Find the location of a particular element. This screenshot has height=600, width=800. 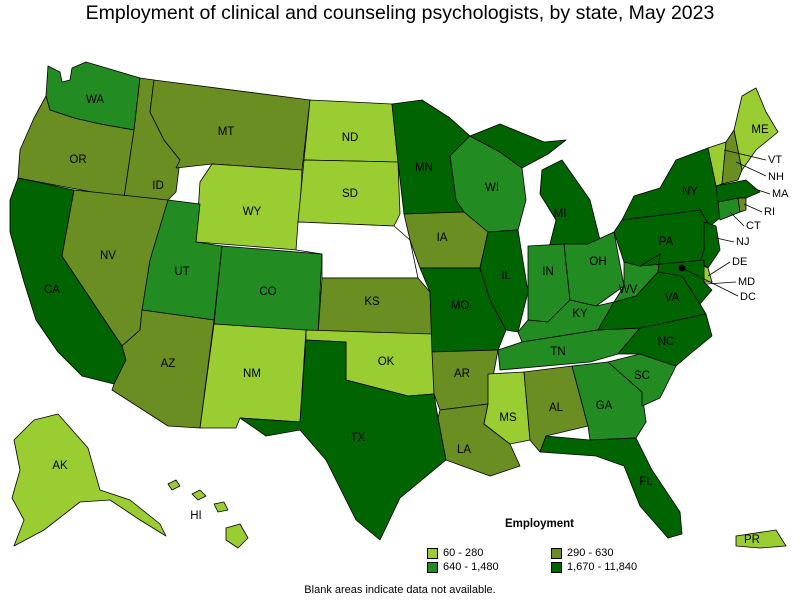

state-label-nd: ND is located at coordinates (350, 138).